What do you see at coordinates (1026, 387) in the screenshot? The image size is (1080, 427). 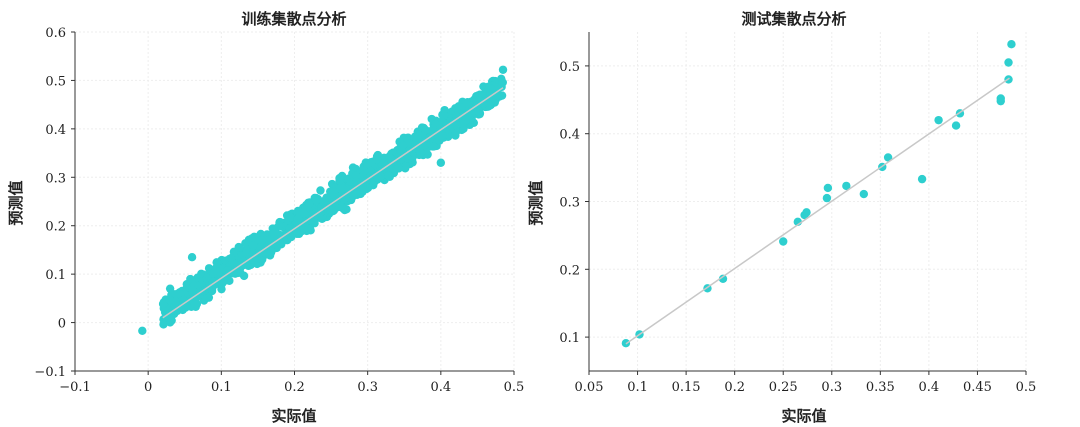 I see `test-x-tick-label-9: 0.5` at bounding box center [1026, 387].